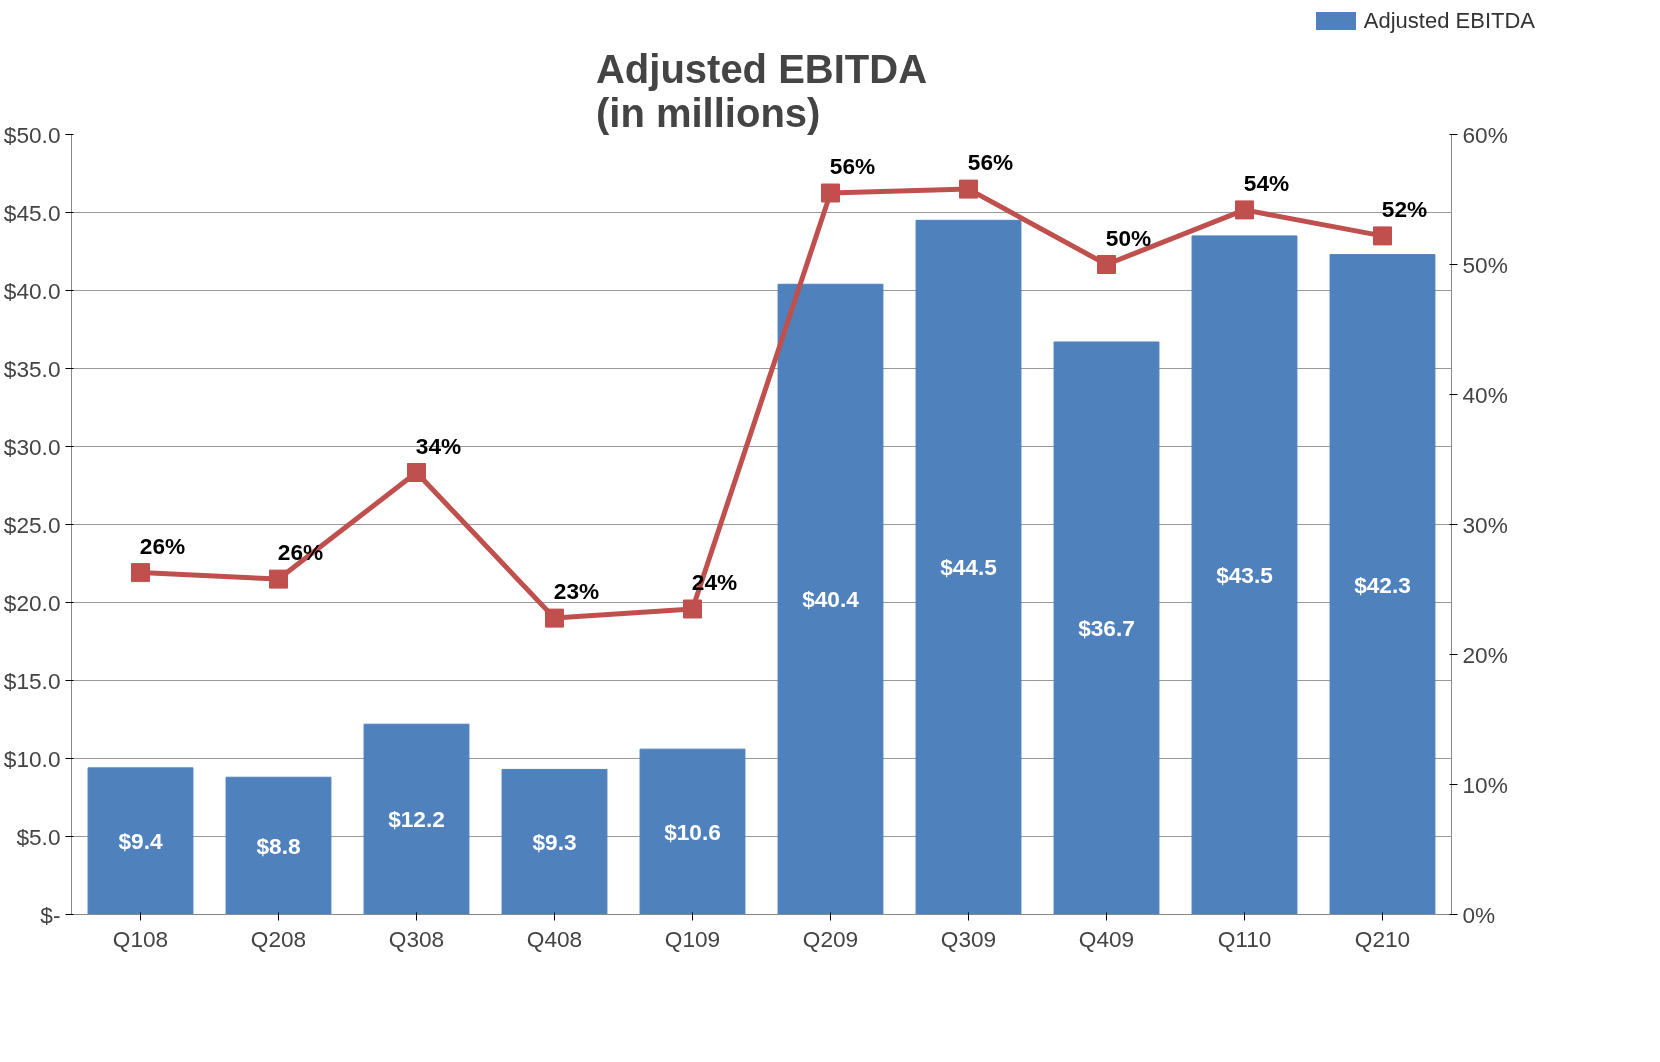  I want to click on chart-title: Adjusted EBITDA (in millions), so click(761, 90).